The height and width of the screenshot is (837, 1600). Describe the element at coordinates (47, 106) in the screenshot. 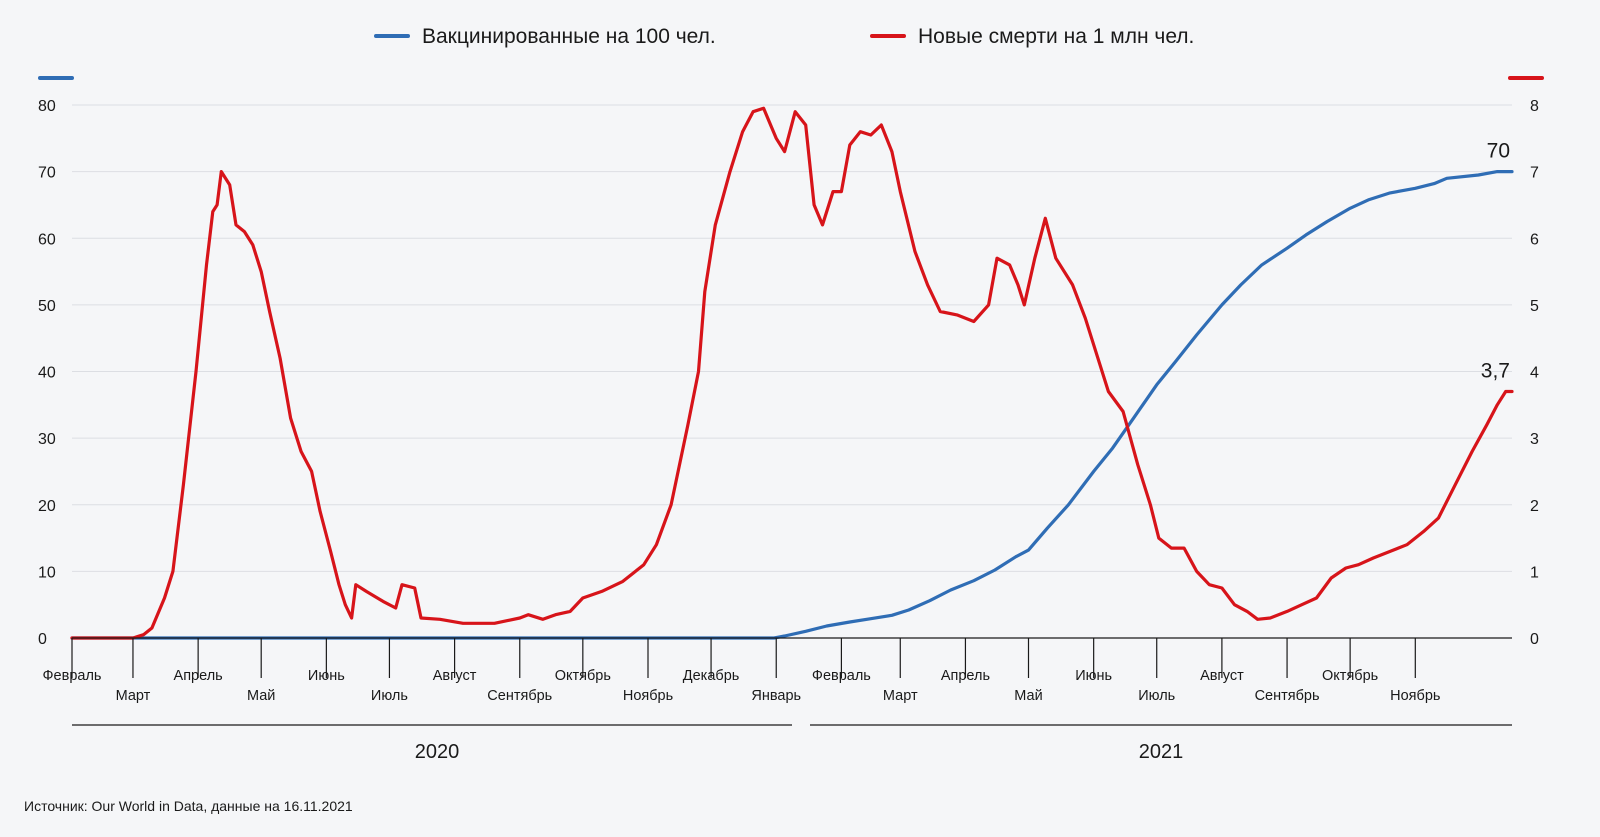

I see `y-tick-left: 80` at that location.